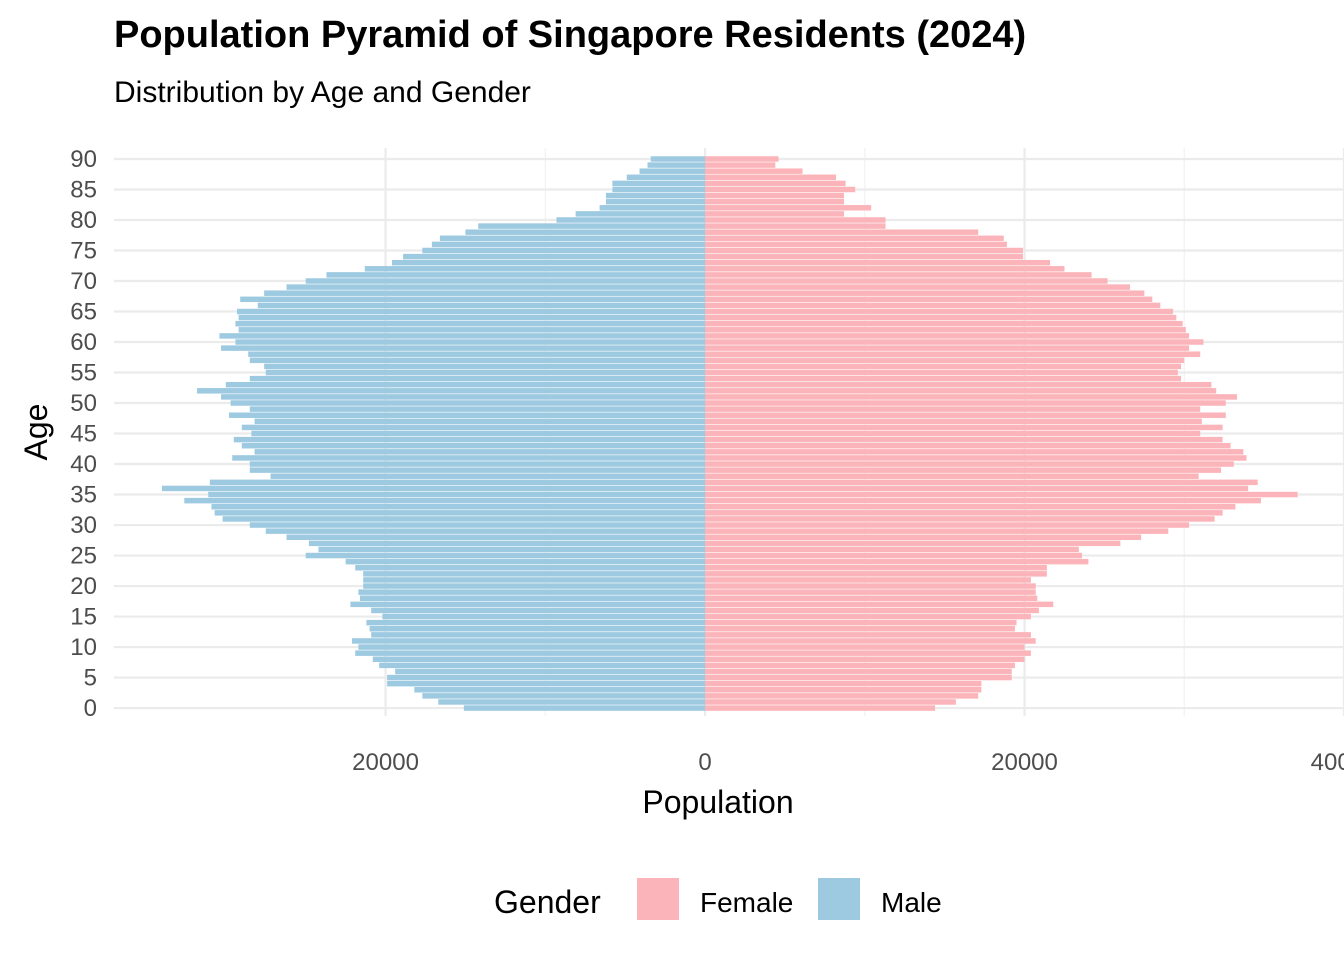 This screenshot has width=1344, height=960. Describe the element at coordinates (90, 708) in the screenshot. I see `y-tick-label: 0` at that location.